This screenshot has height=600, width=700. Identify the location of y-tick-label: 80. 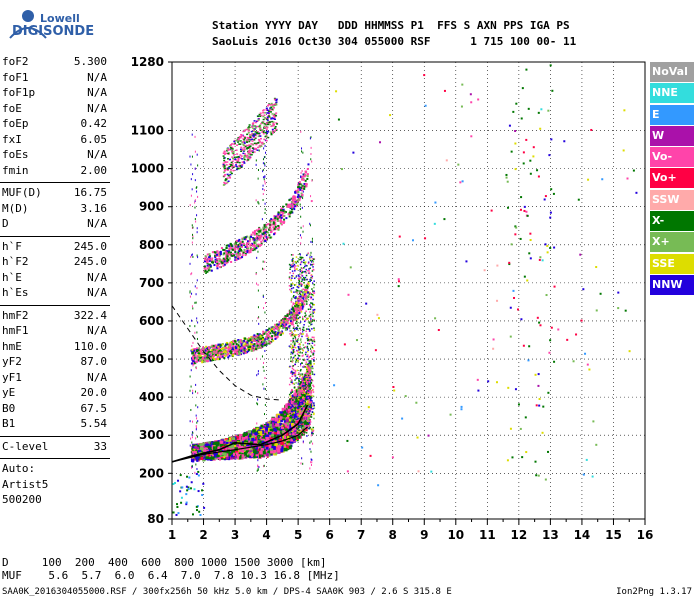
(155, 519).